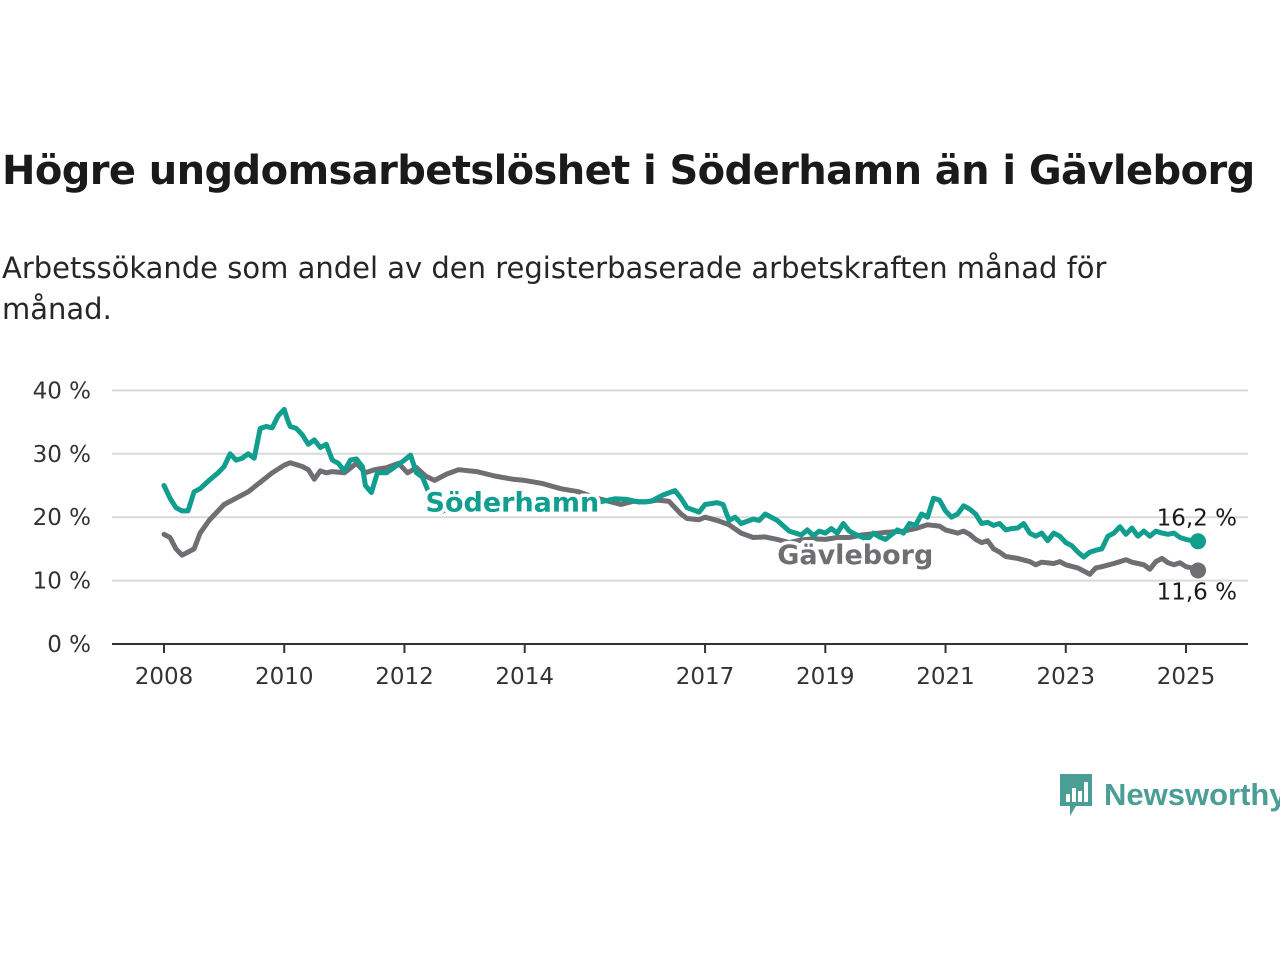 This screenshot has height=960, width=1280. Describe the element at coordinates (513, 503) in the screenshot. I see `series-label-soderhamn: Söderhamn` at that location.